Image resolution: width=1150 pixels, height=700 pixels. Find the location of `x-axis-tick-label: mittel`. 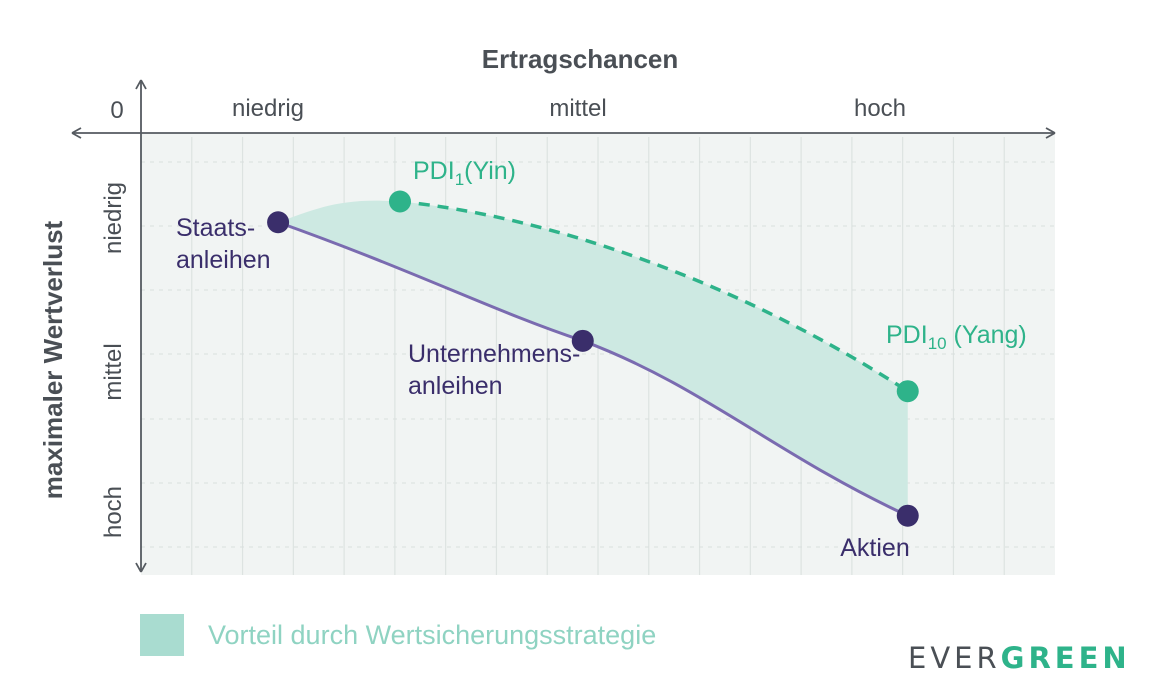

x-axis-tick-label: mittel is located at coordinates (577, 108).